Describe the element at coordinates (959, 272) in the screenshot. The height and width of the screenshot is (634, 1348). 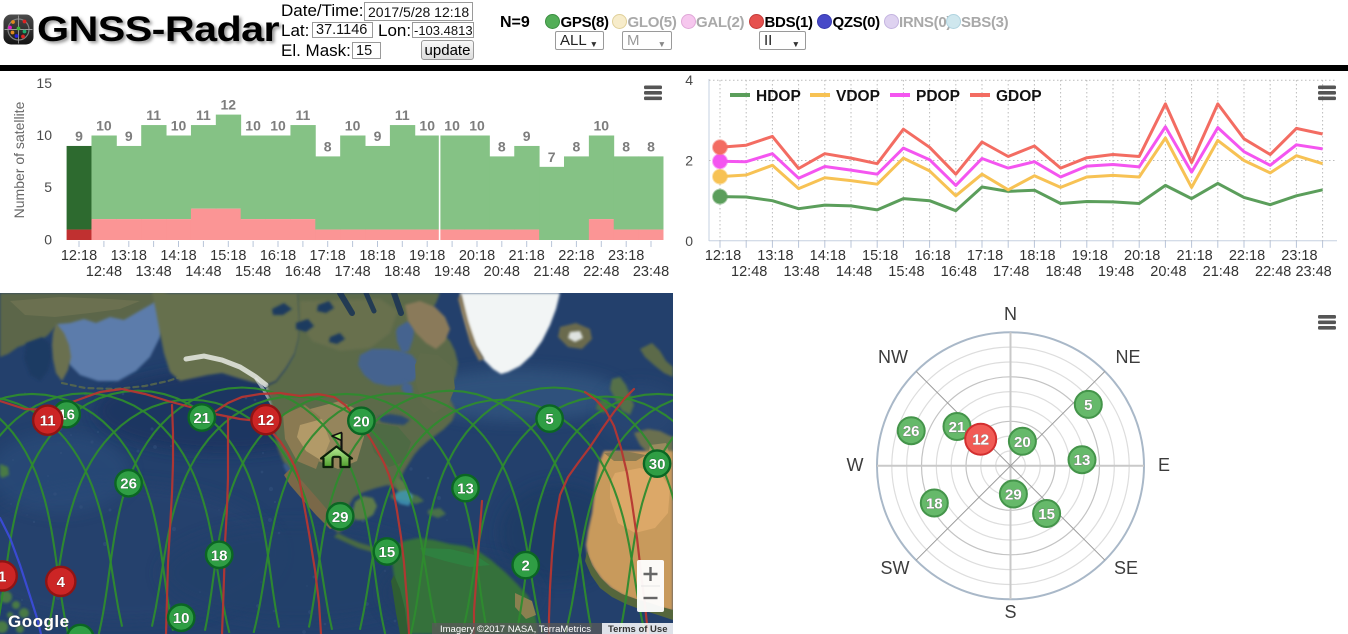
I see `svg-text: 16:48` at that location.